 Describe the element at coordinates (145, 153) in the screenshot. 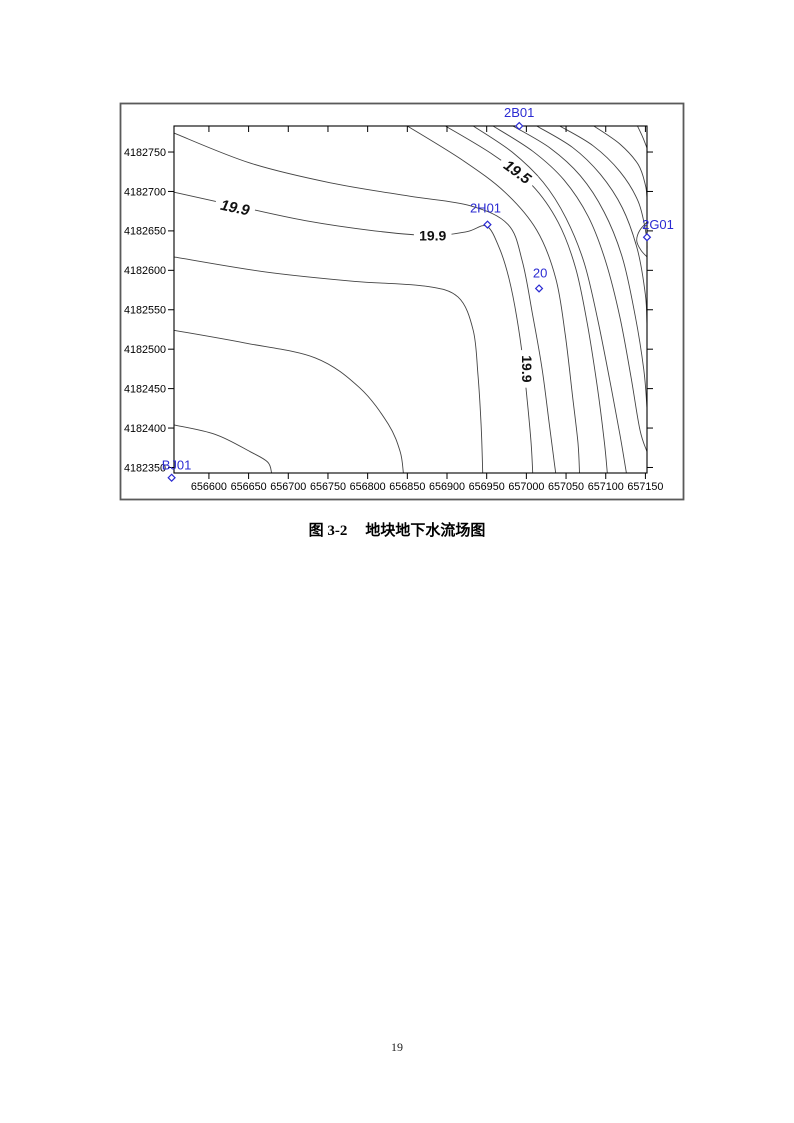

I see `y-tick-label: 4182750` at that location.